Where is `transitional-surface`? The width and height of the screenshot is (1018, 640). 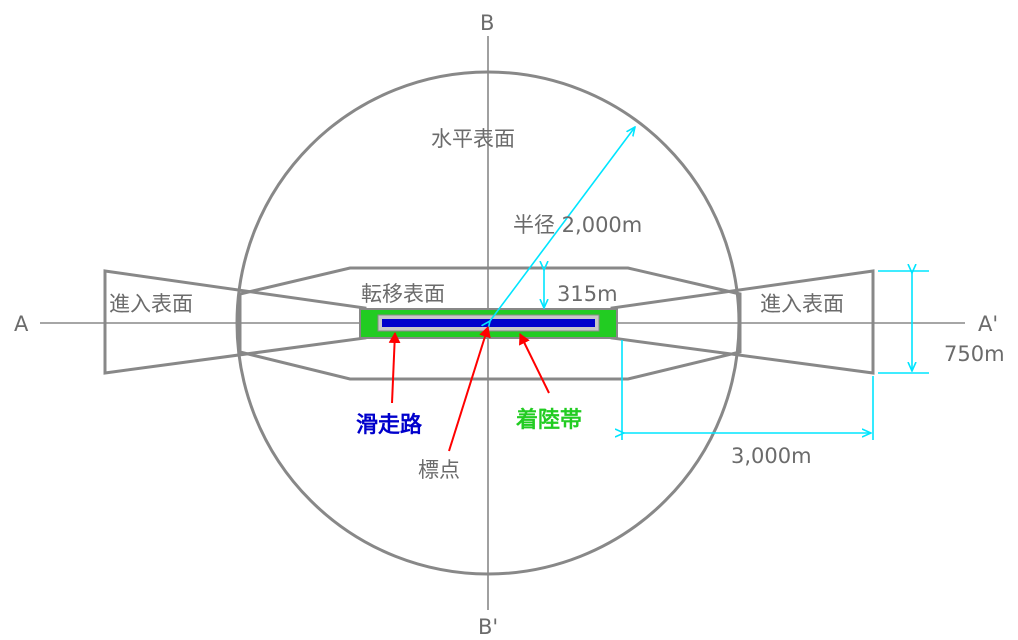 transitional-surface is located at coordinates (490, 323).